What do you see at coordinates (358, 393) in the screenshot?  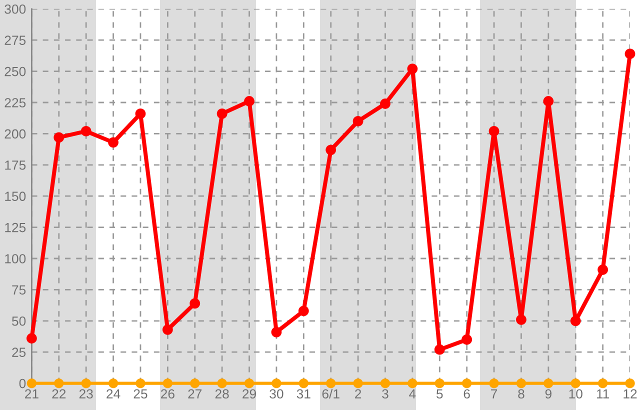 I see `x-tick-label: 2` at bounding box center [358, 393].